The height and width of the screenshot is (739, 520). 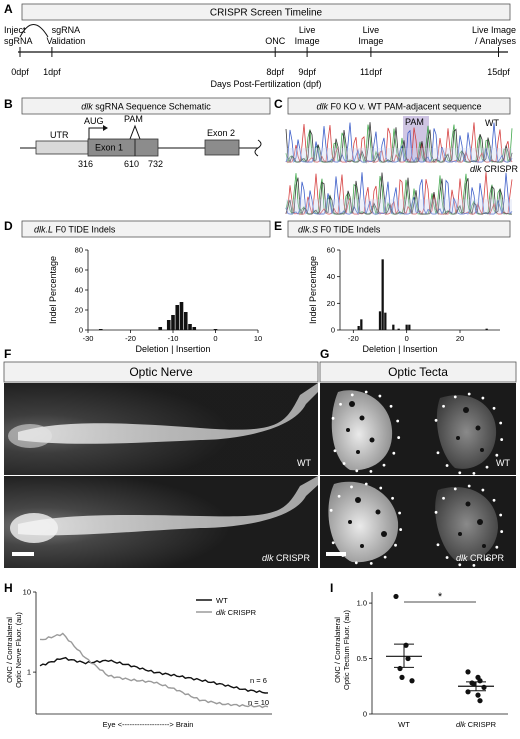 What do you see at coordinates (8, 588) in the screenshot?
I see `panel-h-letter: H` at bounding box center [8, 588].